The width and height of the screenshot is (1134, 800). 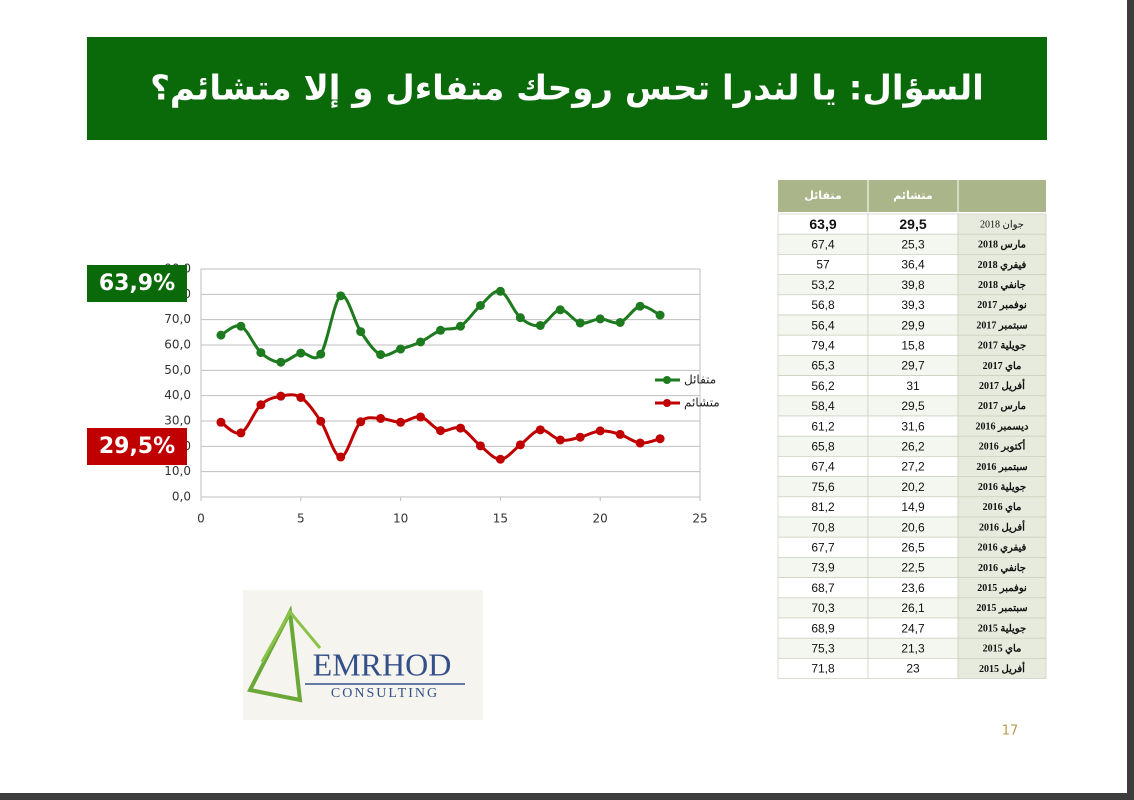 What do you see at coordinates (1002, 385) in the screenshot?
I see `table-cell-text: أفريل 2017` at bounding box center [1002, 385].